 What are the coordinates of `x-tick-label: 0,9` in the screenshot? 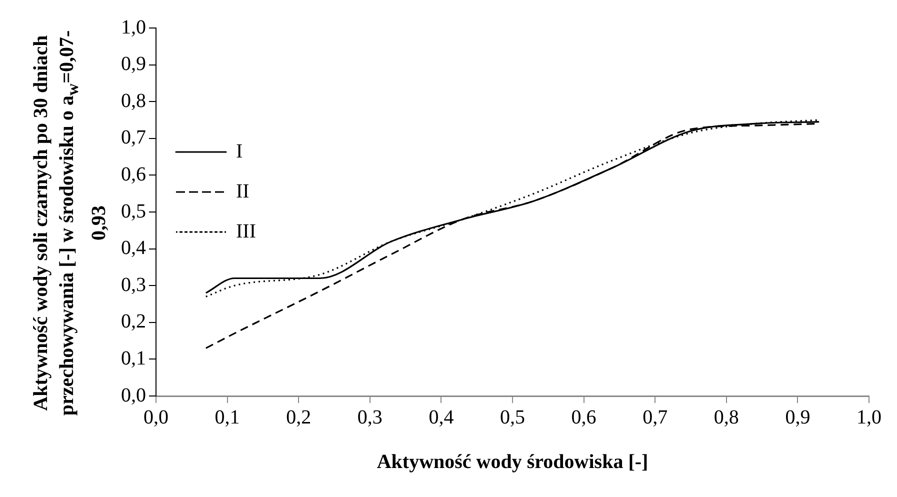 It's located at (797, 417).